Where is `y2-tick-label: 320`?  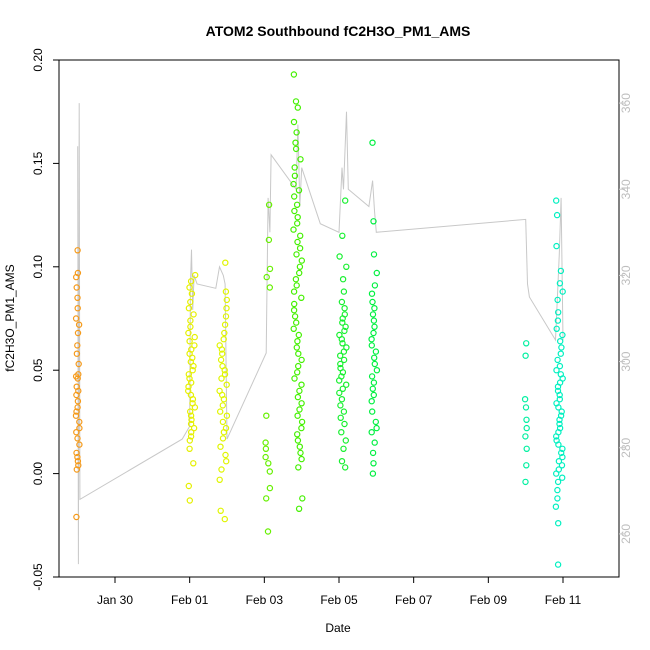 y2-tick-label: 320 is located at coordinates (626, 275).